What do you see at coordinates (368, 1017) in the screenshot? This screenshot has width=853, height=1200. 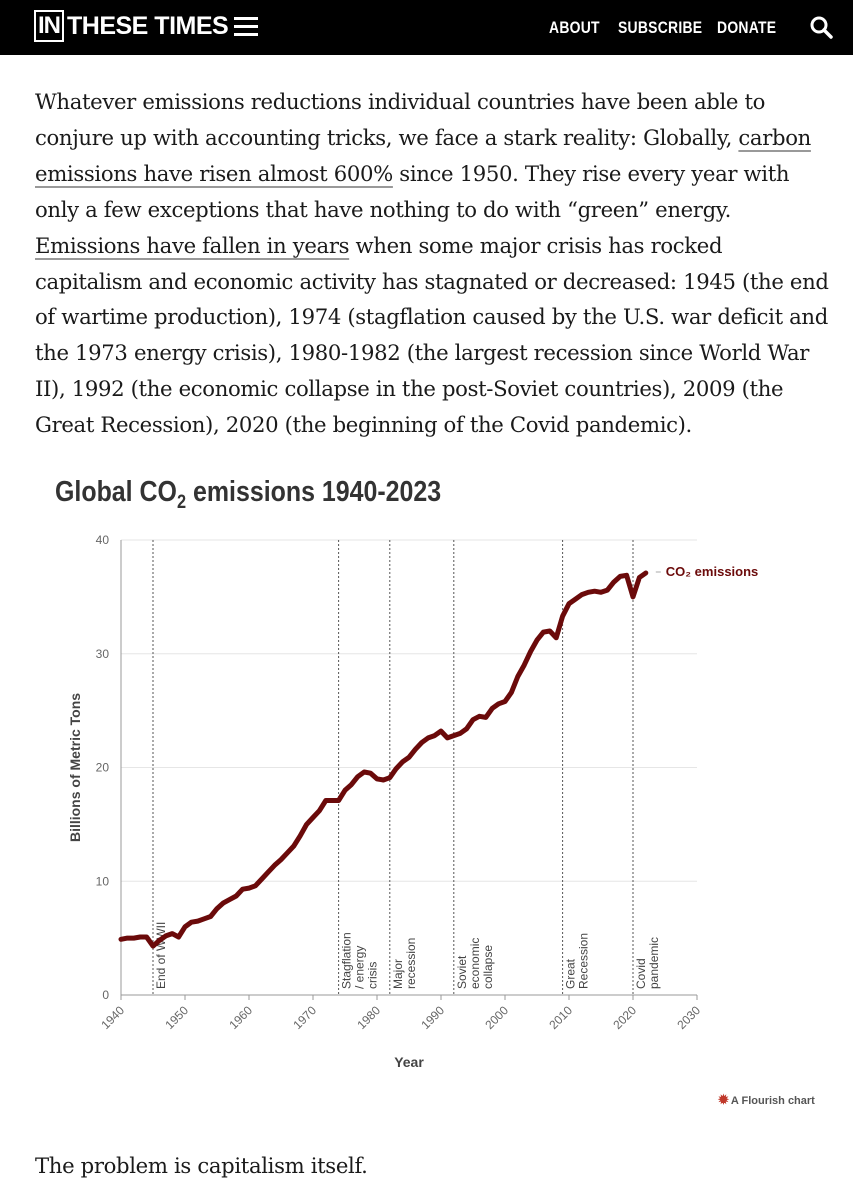 I see `x-tick-label: 1980` at bounding box center [368, 1017].